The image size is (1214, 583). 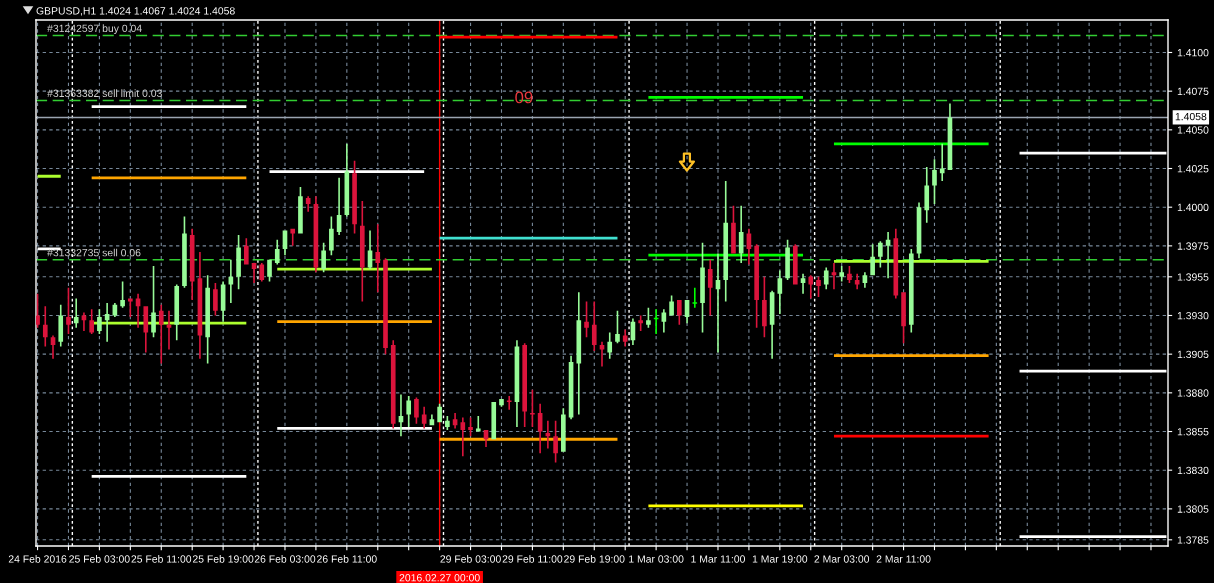 What do you see at coordinates (780, 559) in the screenshot?
I see `x-tick-label: 1 Mar 19:00` at bounding box center [780, 559].